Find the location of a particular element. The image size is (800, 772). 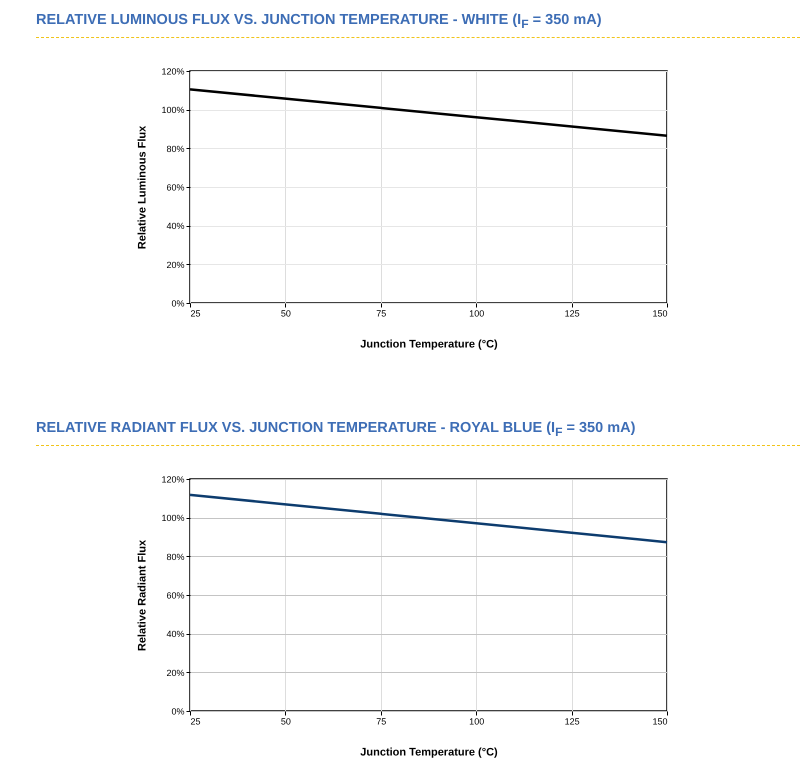

line-series is located at coordinates (428, 519).